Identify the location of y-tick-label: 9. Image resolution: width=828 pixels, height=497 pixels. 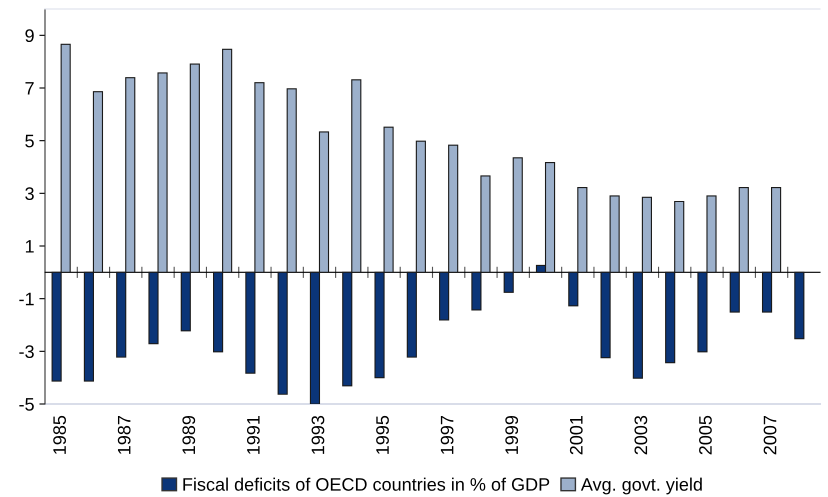
(29, 35).